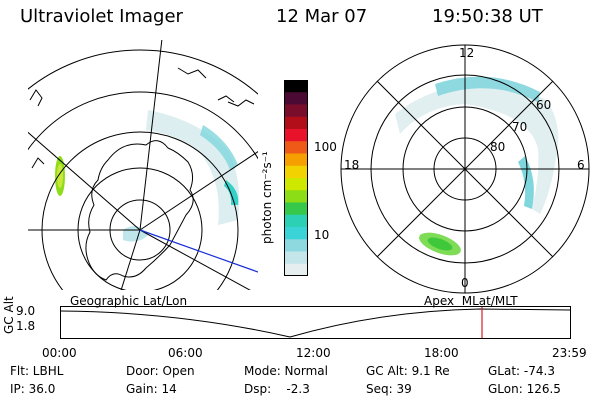 The height and width of the screenshot is (400, 600). Describe the element at coordinates (520, 127) in the screenshot. I see `mlat-label-70: 70` at that location.